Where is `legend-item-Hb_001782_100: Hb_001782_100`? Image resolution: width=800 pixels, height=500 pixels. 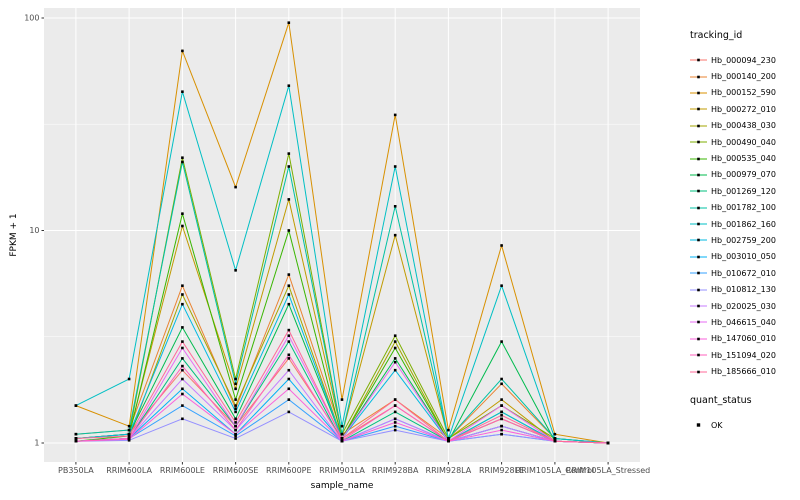 legend-item-Hb_001782_100: Hb_001782_100 is located at coordinates (745, 208).